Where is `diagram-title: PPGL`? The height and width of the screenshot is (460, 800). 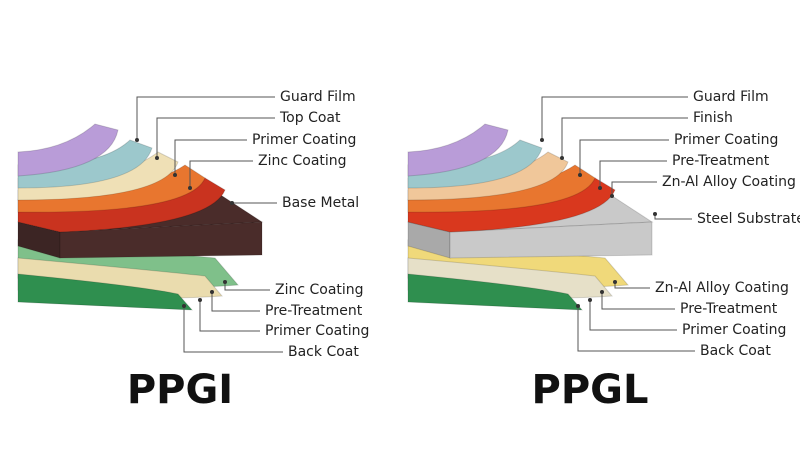 diagram-title: PPGL is located at coordinates (590, 390).